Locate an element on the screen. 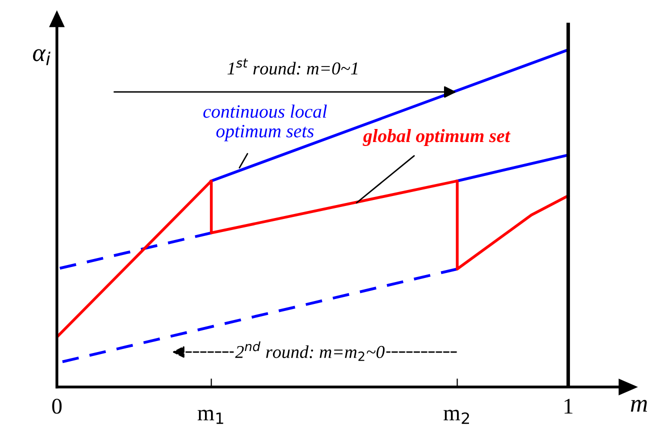 The height and width of the screenshot is (430, 654). text: m$_{2}$ is located at coordinates (456, 417).